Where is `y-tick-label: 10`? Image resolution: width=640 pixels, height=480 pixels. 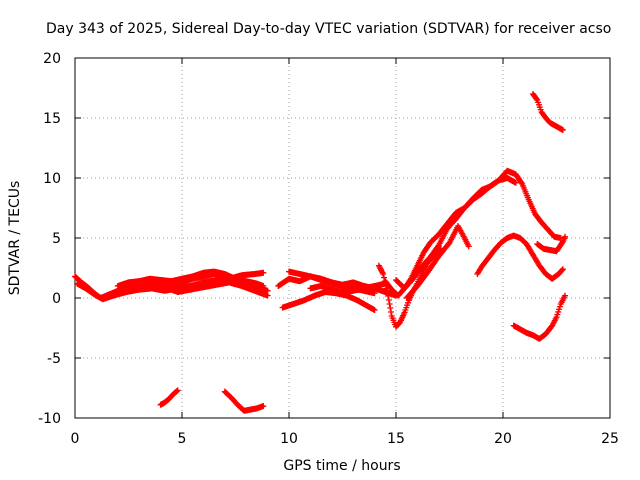 y-tick-label: 10 is located at coordinates (52, 179).